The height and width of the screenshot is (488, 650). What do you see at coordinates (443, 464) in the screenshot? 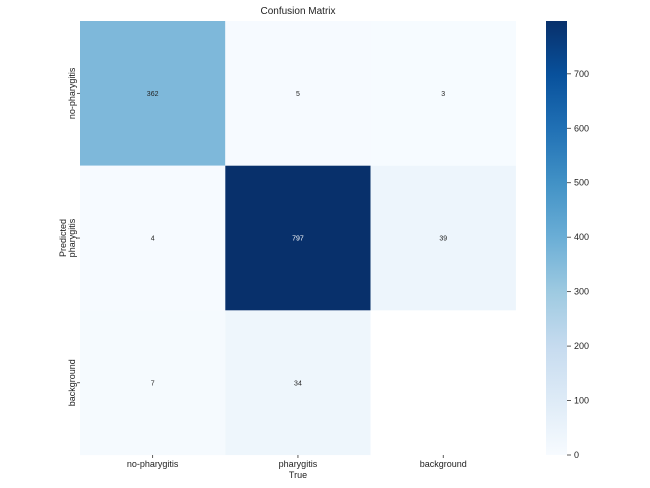
I see `x-tick-label: background` at bounding box center [443, 464].